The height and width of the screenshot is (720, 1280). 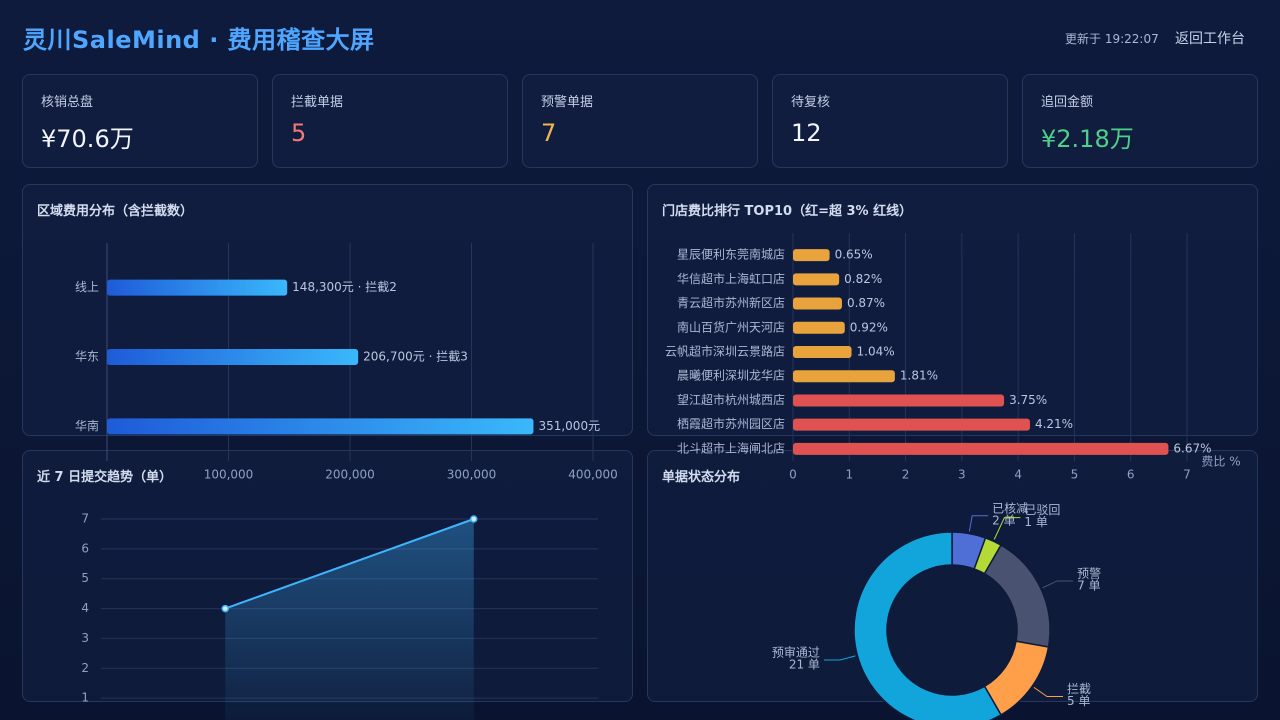 What do you see at coordinates (962, 475) in the screenshot?
I see `x-tick-label: 3` at bounding box center [962, 475].